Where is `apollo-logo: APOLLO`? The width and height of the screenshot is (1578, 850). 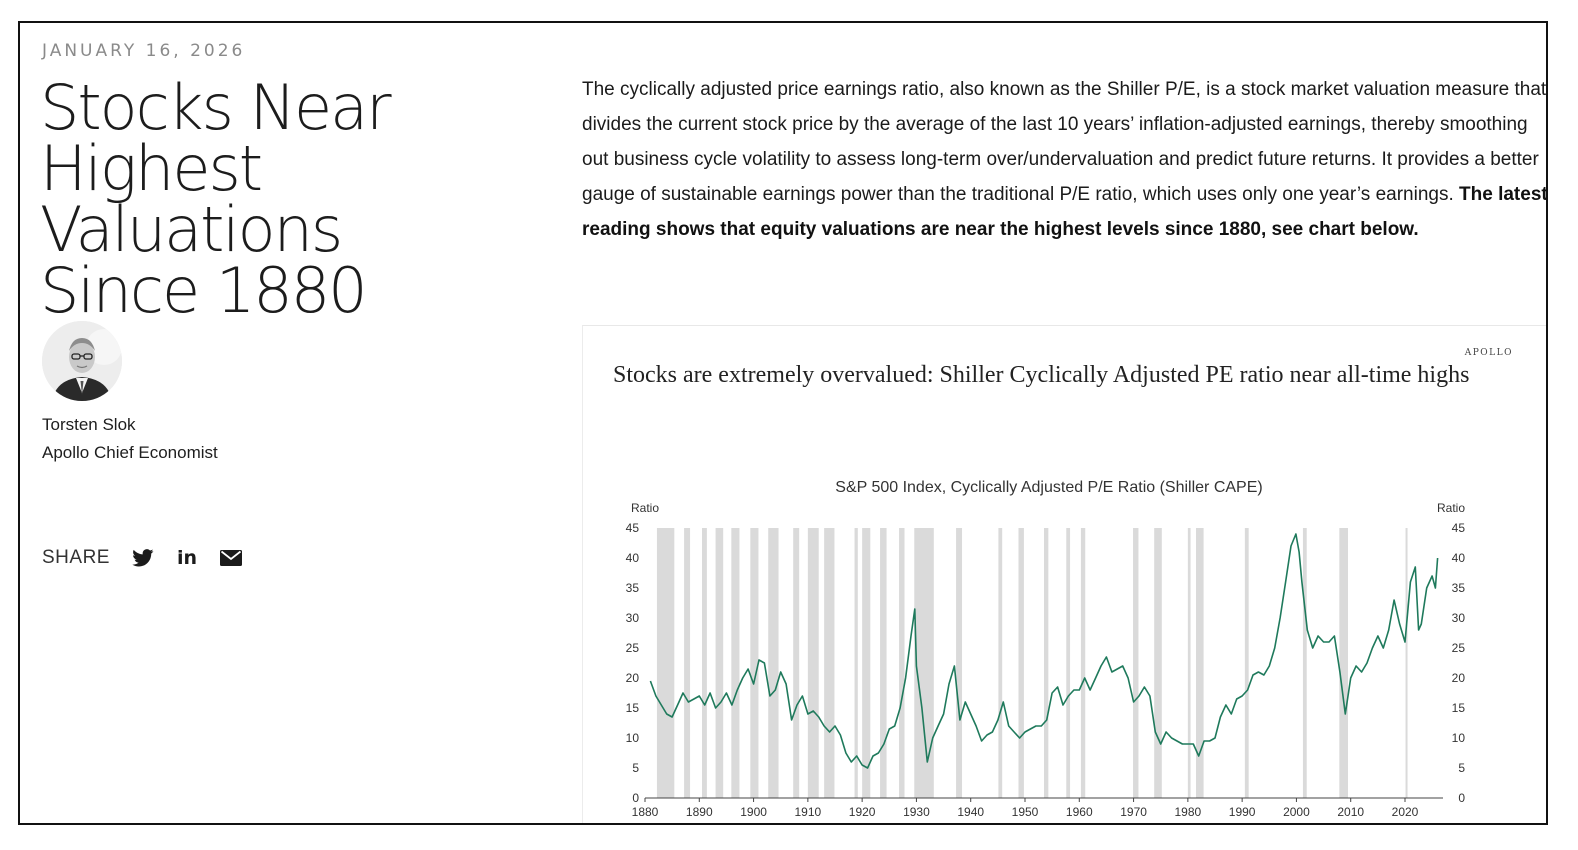 apollo-logo: APOLLO is located at coordinates (1488, 353).